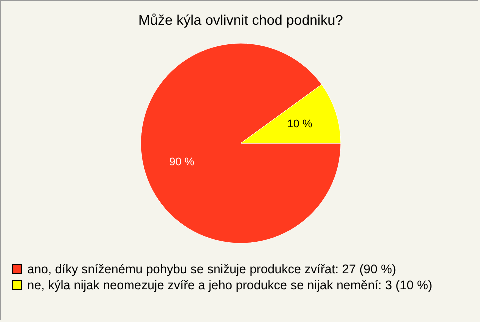 This screenshot has width=480, height=322. What do you see at coordinates (241, 20) in the screenshot?
I see `chart-title: Může kýla ovlivnit chod podniku?` at bounding box center [241, 20].